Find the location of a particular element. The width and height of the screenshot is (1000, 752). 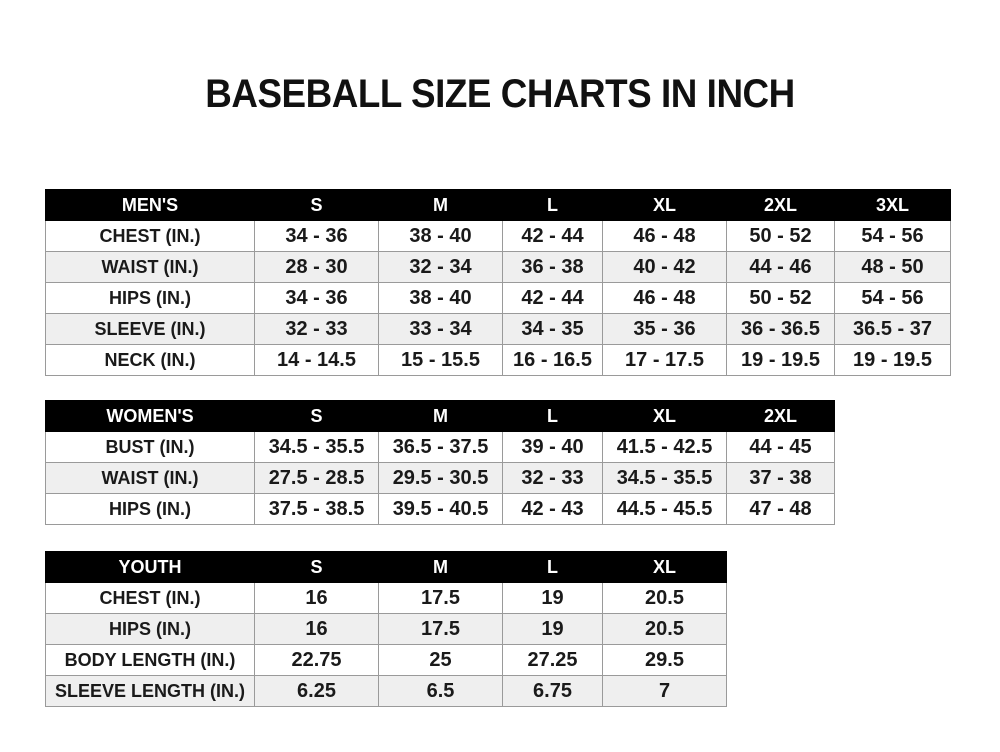

size-value: 34 - 35 is located at coordinates (552, 329).